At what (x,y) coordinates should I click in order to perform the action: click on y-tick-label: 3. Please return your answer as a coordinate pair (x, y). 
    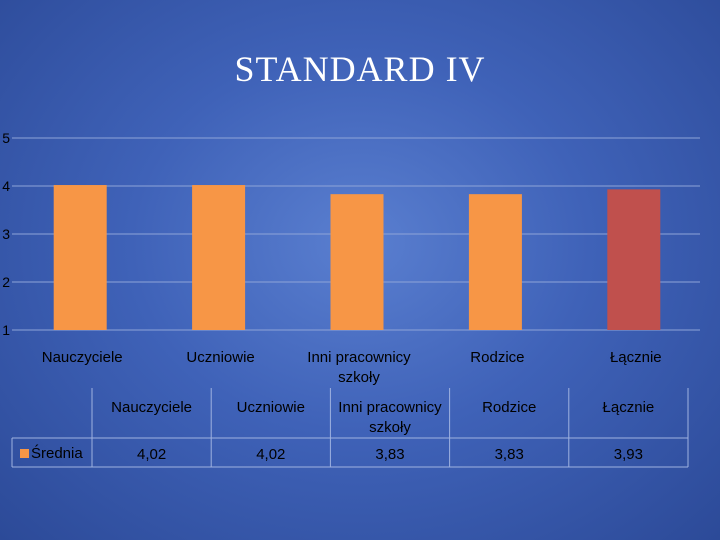
    Looking at the image, I should click on (6, 234).